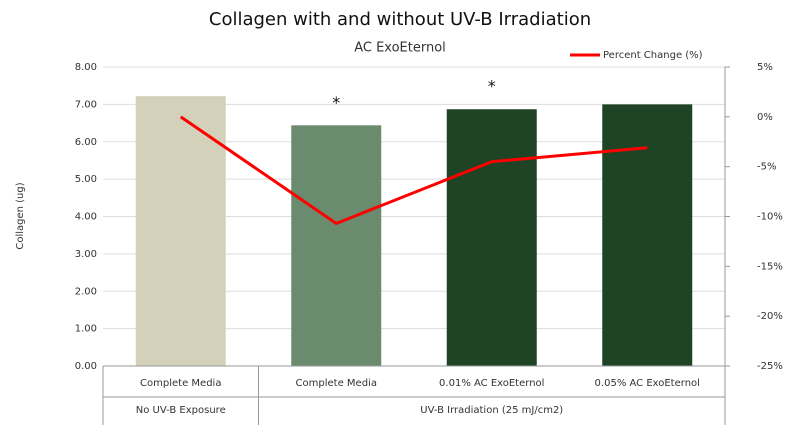 This screenshot has width=799, height=429. What do you see at coordinates (765, 67) in the screenshot?
I see `y2-tick-label: 5%` at bounding box center [765, 67].